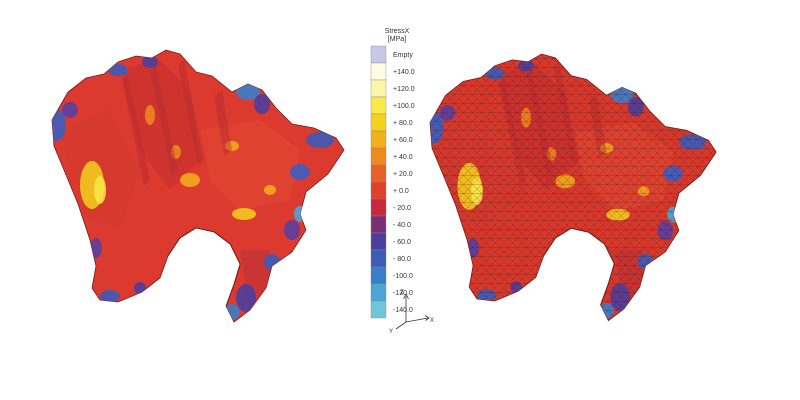 The image size is (800, 400). Describe the element at coordinates (403, 310) in the screenshot. I see `legend-label: -140.0` at that location.